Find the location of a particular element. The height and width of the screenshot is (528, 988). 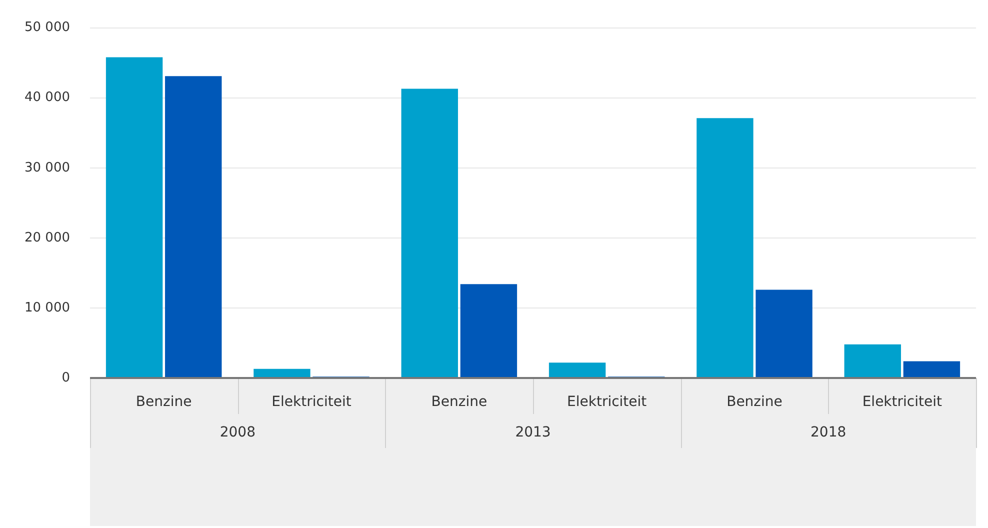

text: 2013 is located at coordinates (533, 432).